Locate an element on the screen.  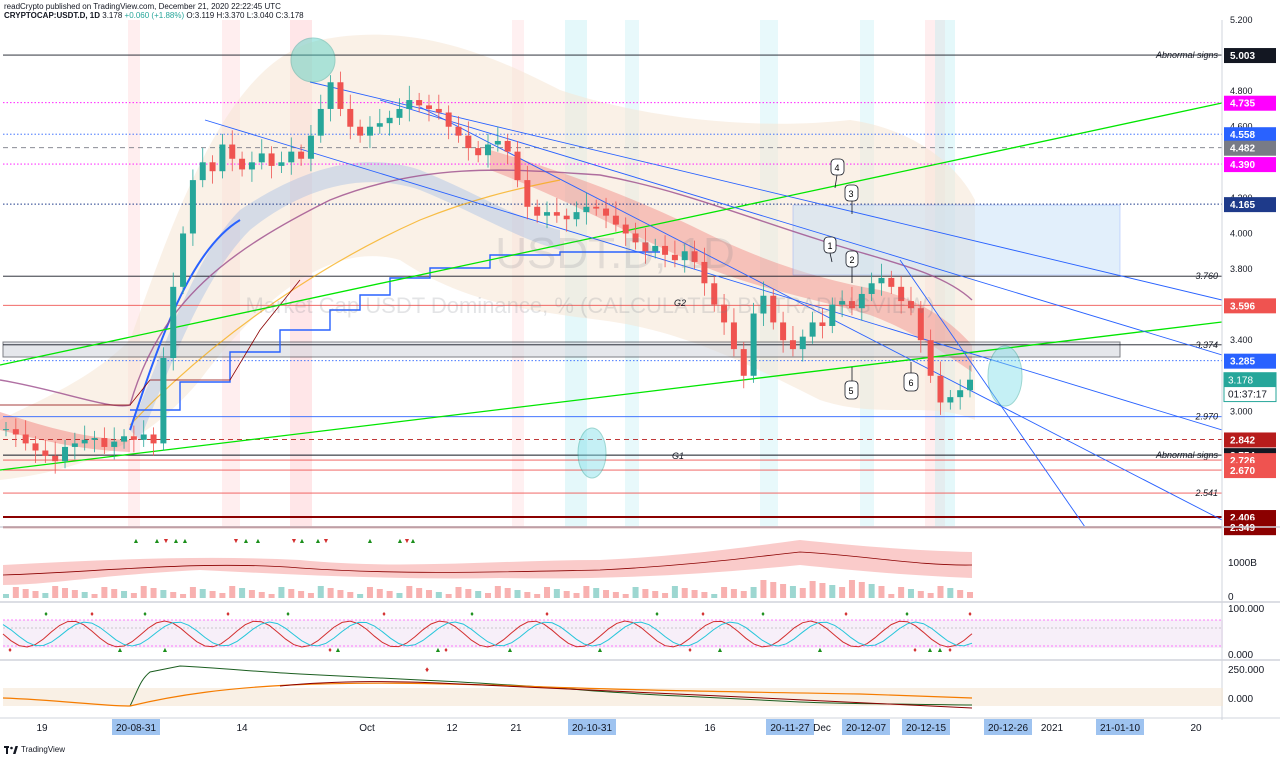
callout-1: 1 is located at coordinates (830, 249).